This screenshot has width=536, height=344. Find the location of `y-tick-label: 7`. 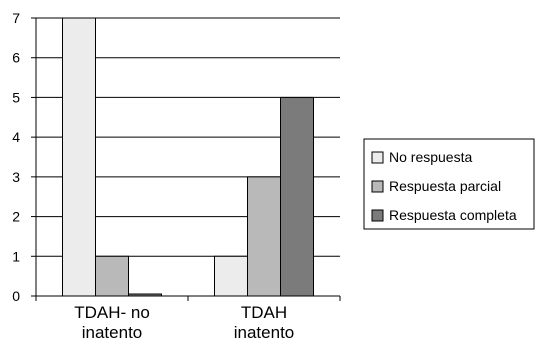

y-tick-label: 7 is located at coordinates (16, 18).